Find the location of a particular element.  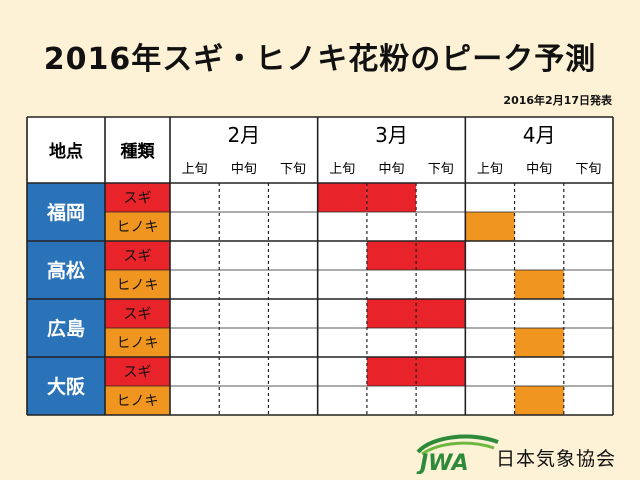

announcement-date: 2016年2月17日発表 is located at coordinates (557, 100).